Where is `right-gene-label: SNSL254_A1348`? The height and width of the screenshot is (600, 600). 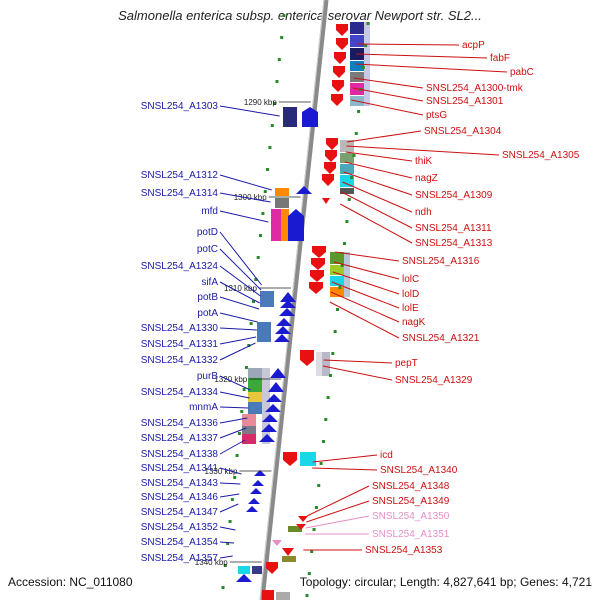
right-gene-label: SNSL254_A1348 is located at coordinates (411, 486).